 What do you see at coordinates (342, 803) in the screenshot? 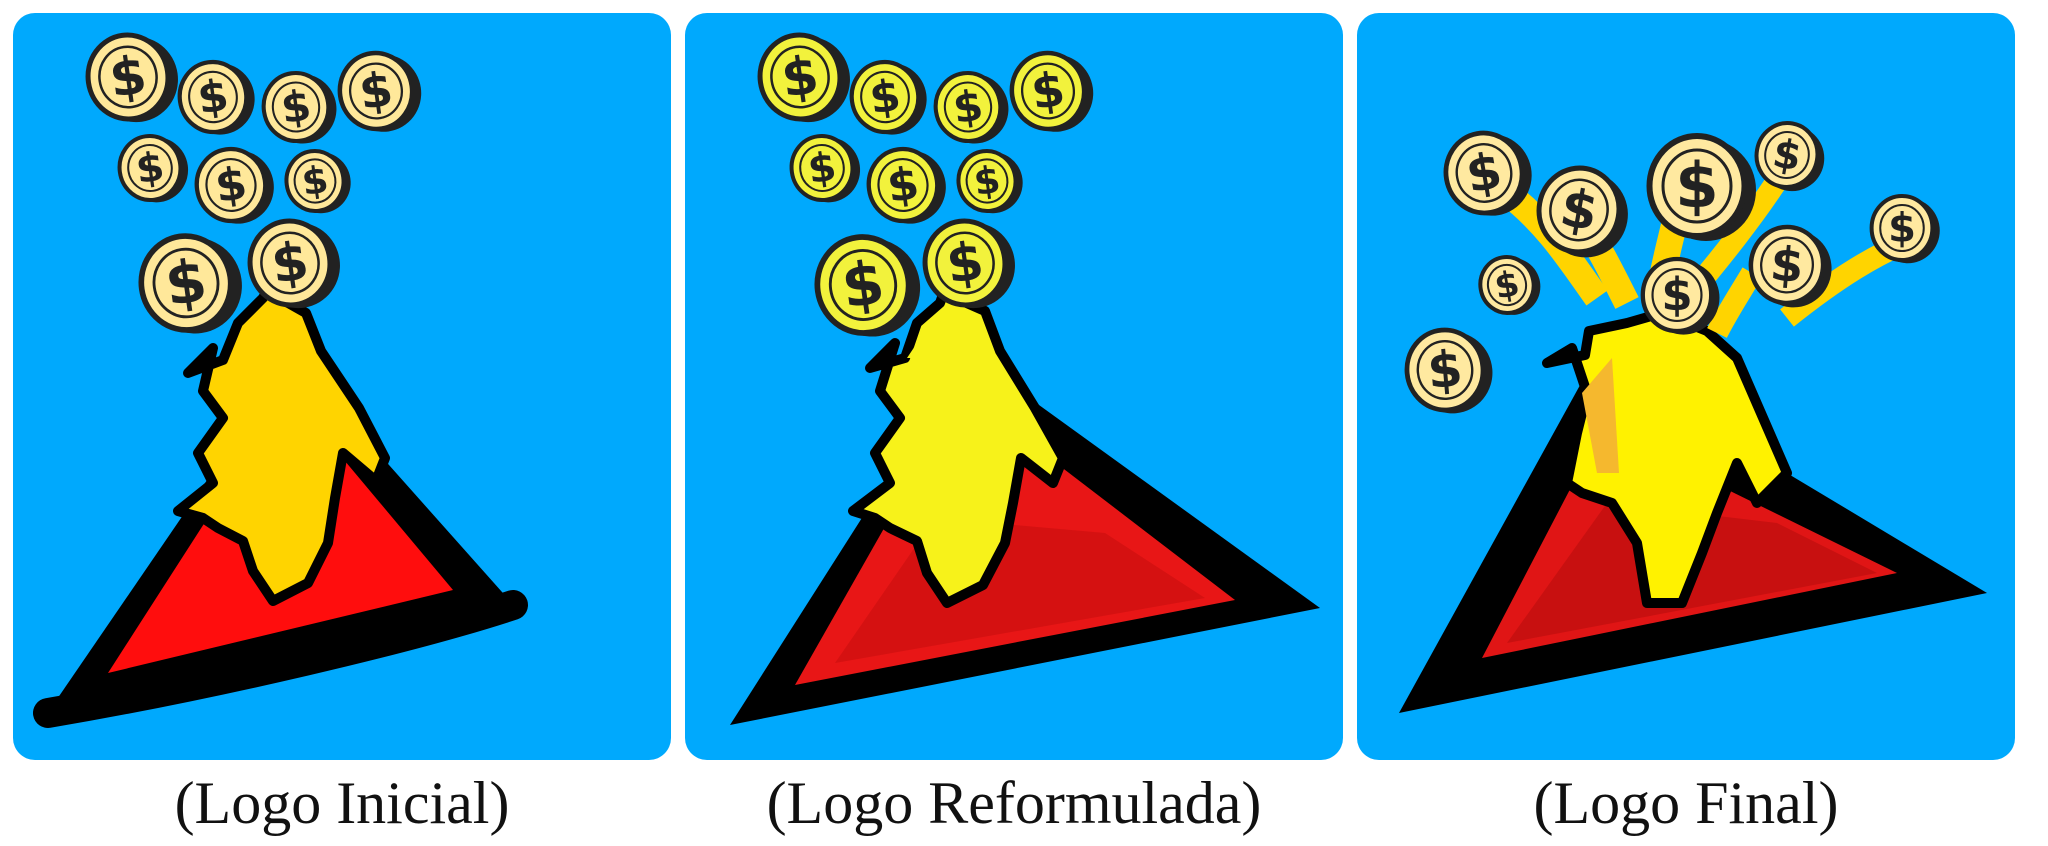
I see `caption-logo-inicial: (Logo Inicial)` at bounding box center [342, 803].